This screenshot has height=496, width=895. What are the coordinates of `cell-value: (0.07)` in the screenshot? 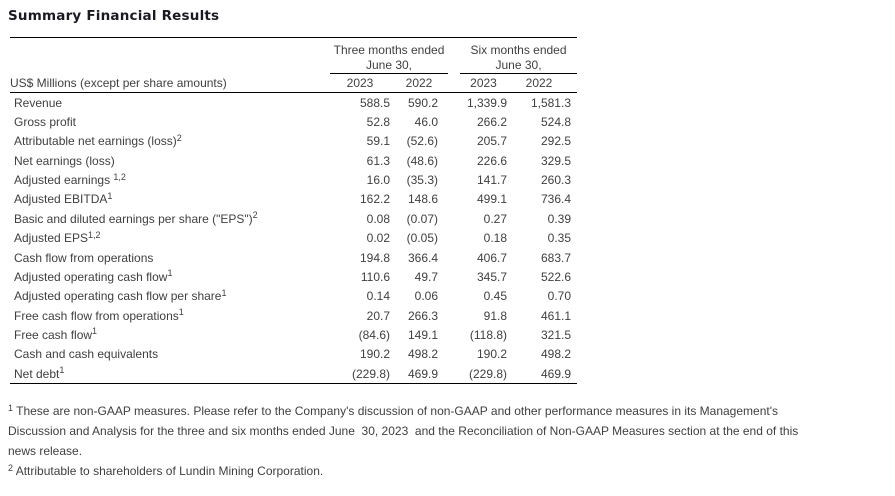 It's located at (422, 218).